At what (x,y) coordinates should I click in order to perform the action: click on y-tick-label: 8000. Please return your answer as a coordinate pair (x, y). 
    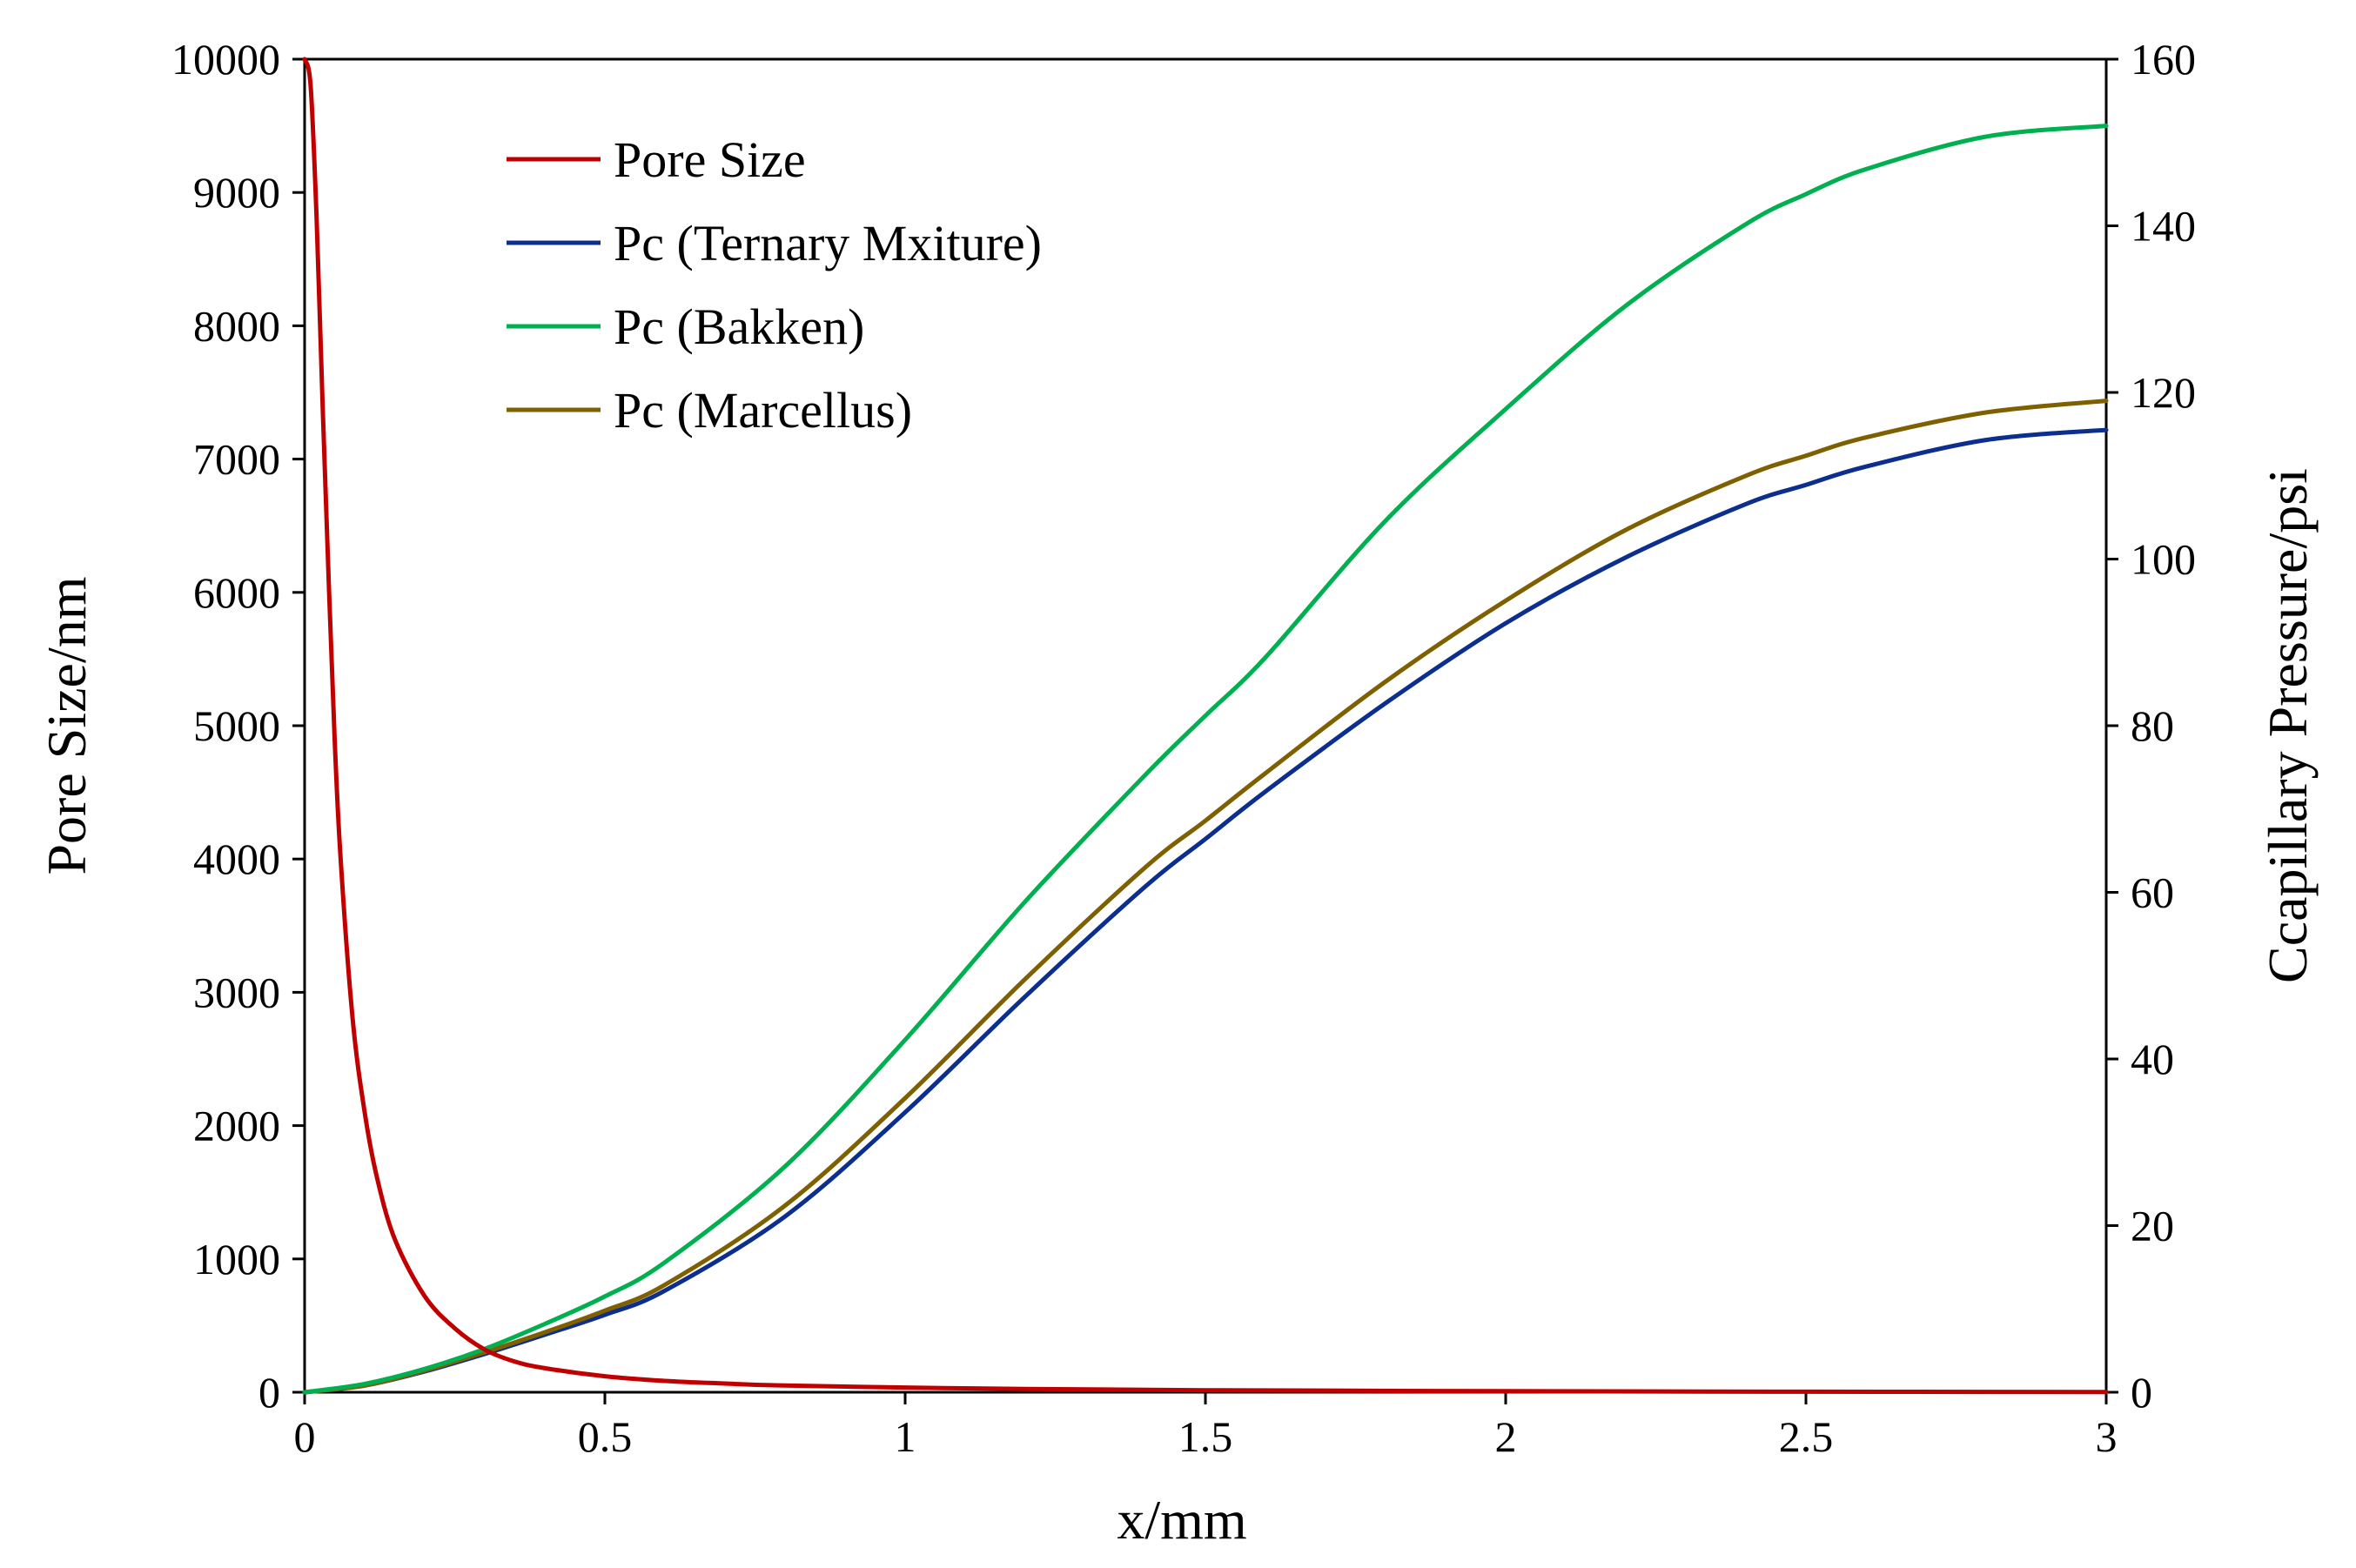
    Looking at the image, I should click on (237, 326).